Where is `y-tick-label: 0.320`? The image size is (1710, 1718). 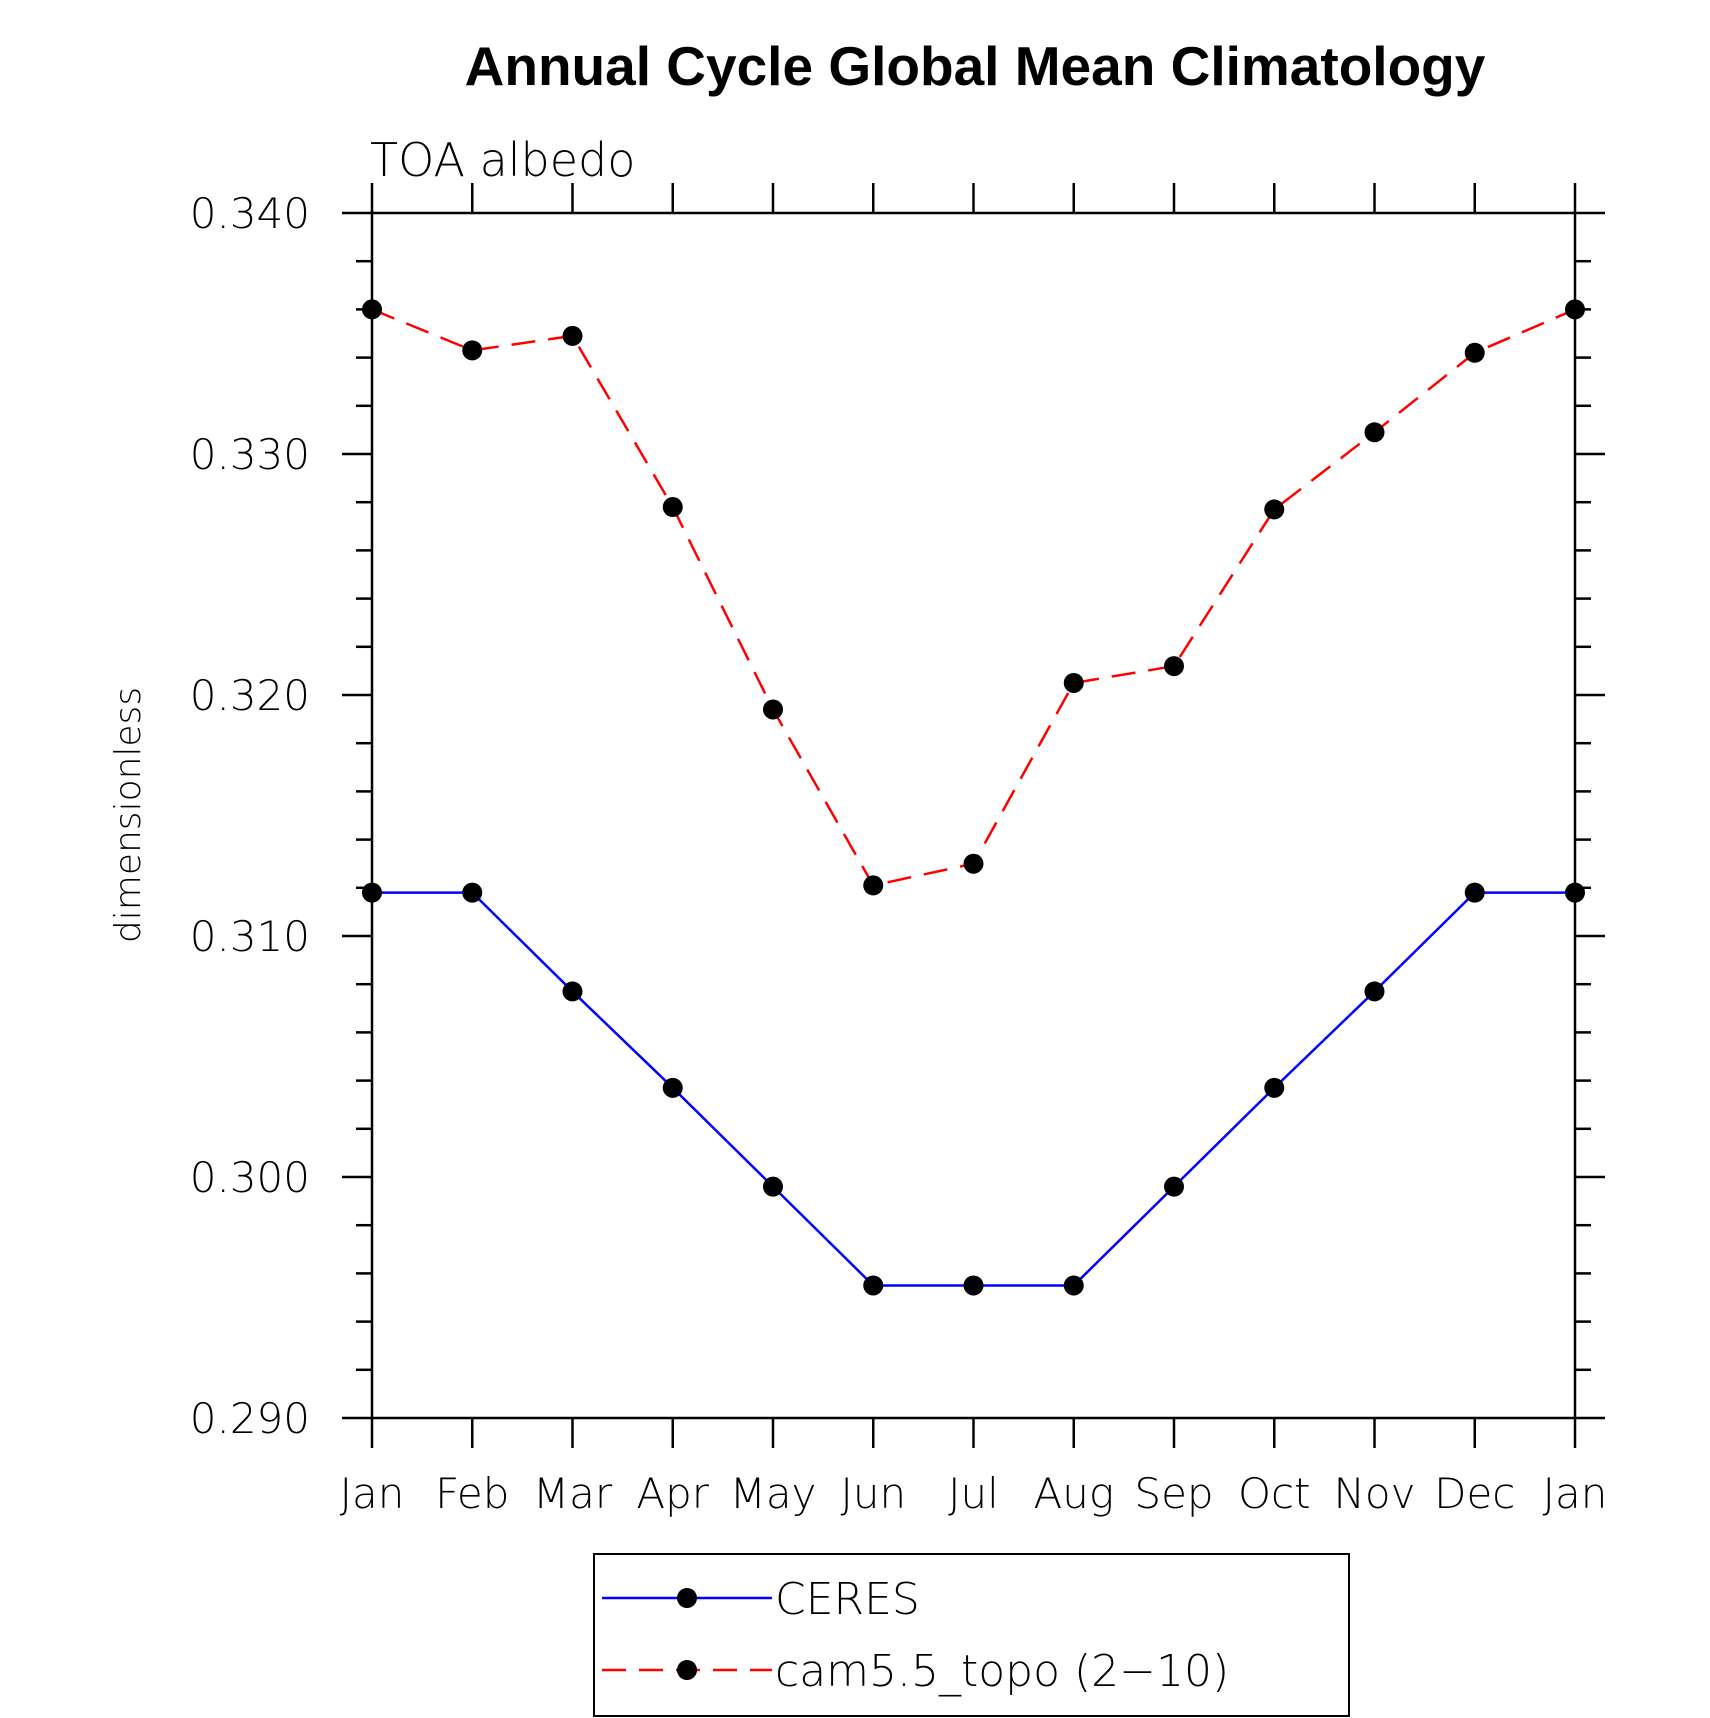 y-tick-label: 0.320 is located at coordinates (250, 695).